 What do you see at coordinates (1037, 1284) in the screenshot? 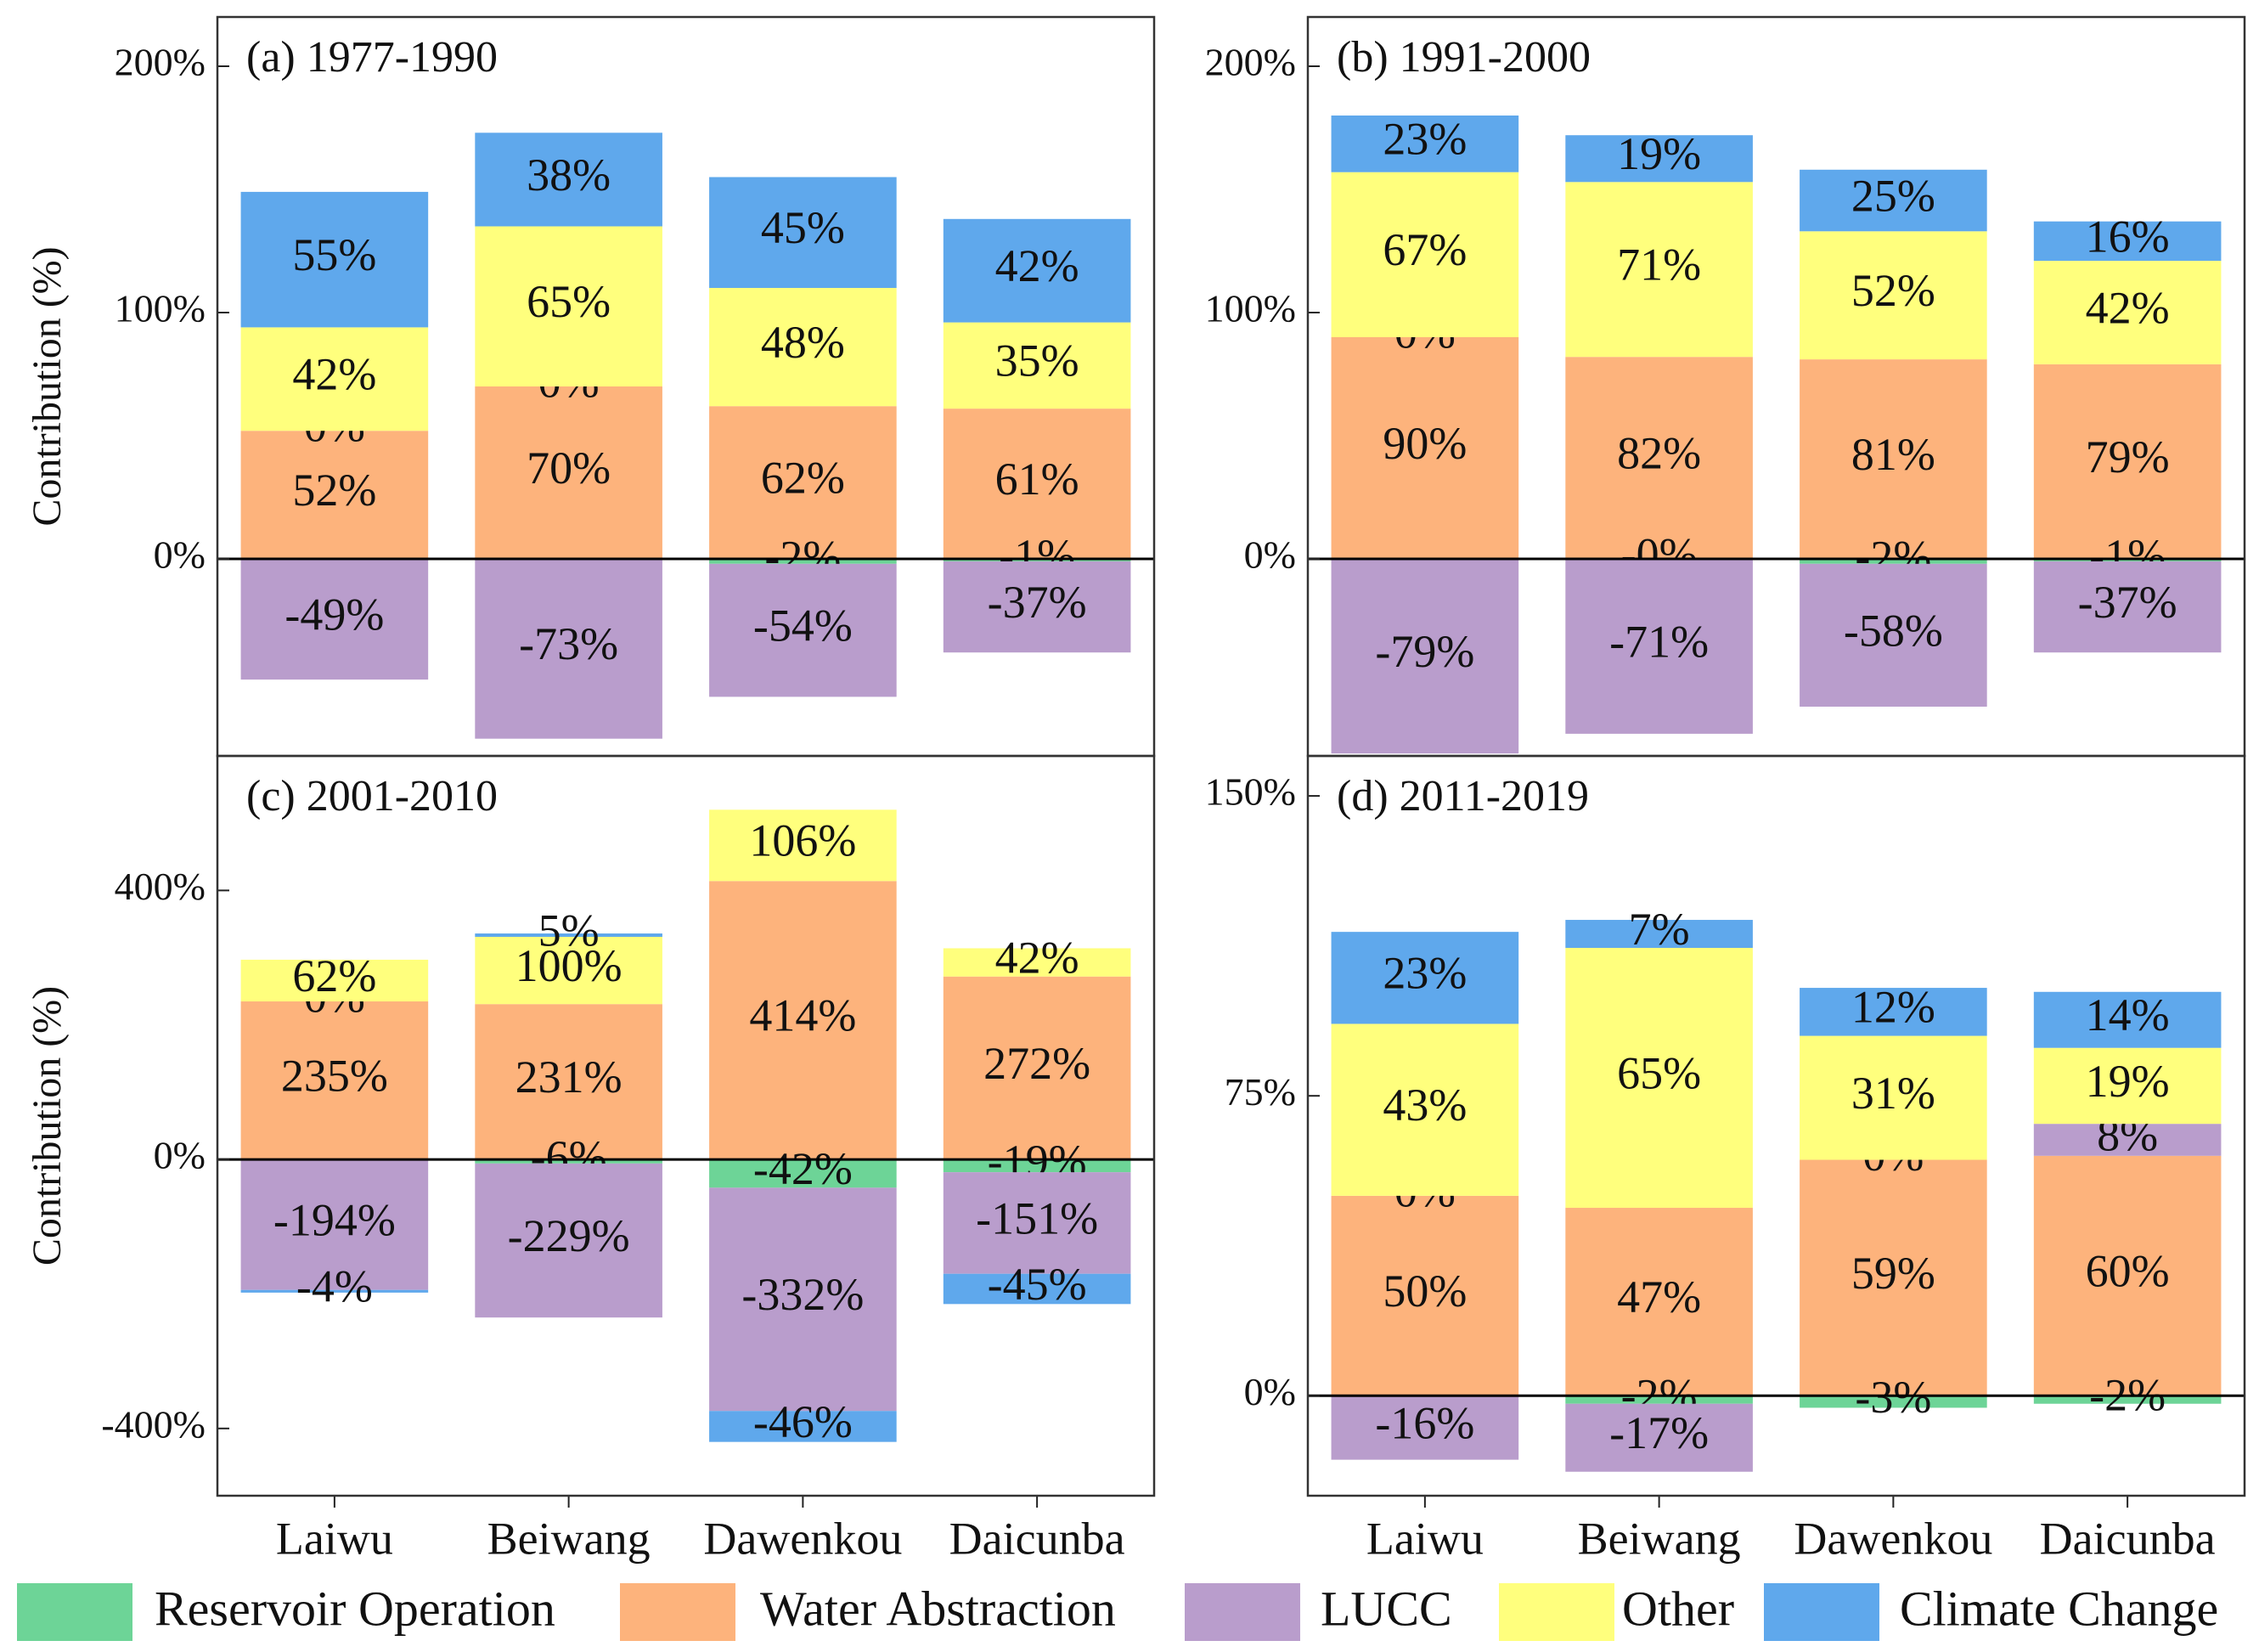
I see `data-label: -45%` at bounding box center [1037, 1284].